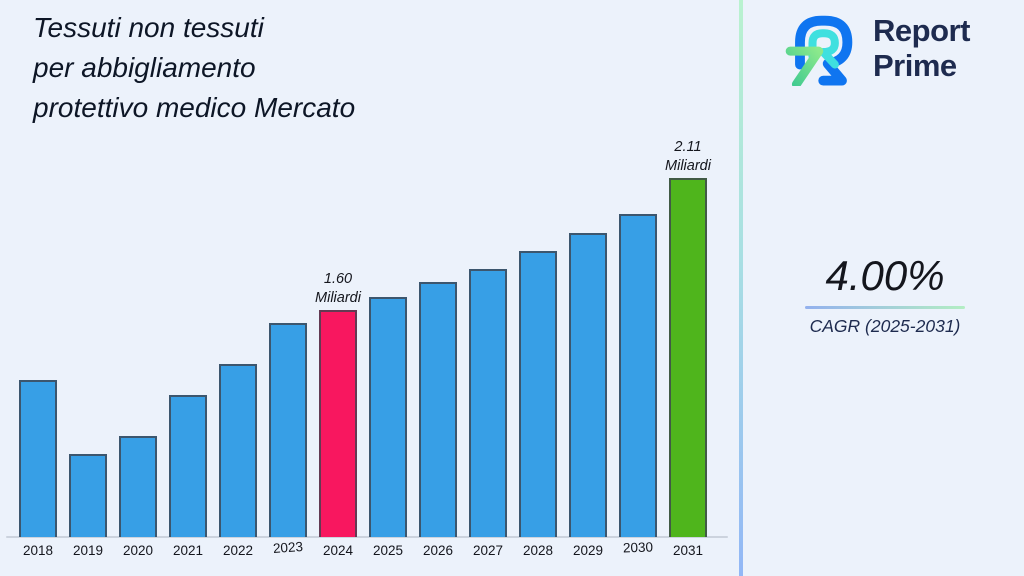 Image resolution: width=1024 pixels, height=576 pixels. What do you see at coordinates (438, 409) in the screenshot?
I see `bar-2026` at bounding box center [438, 409].